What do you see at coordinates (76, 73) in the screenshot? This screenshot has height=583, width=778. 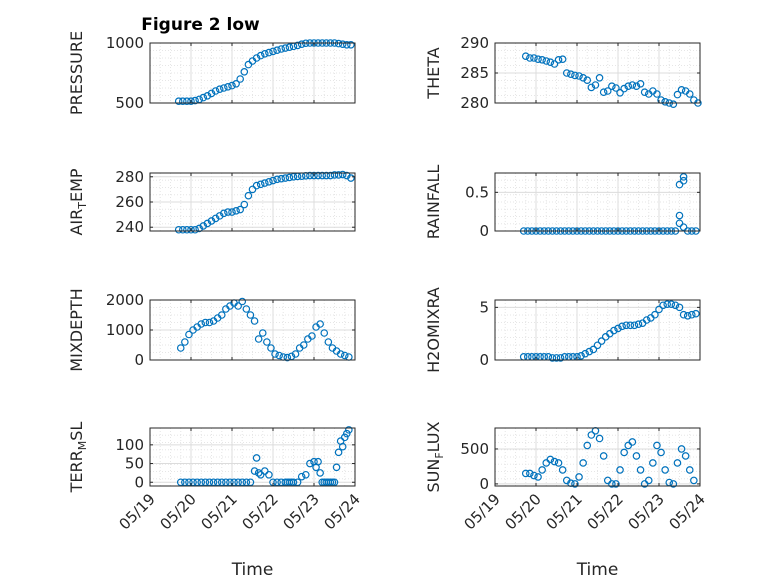 I see `y-axis-label: PRESSURE` at bounding box center [76, 73].